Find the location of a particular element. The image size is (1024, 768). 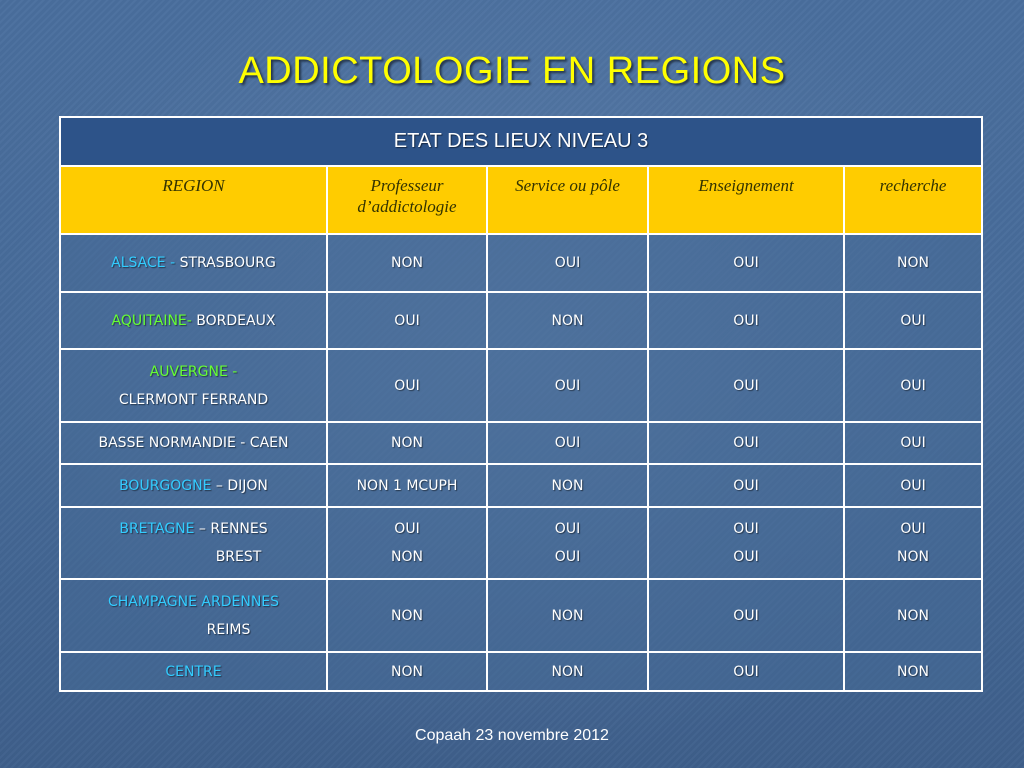

header-region: REGION is located at coordinates (193, 200).